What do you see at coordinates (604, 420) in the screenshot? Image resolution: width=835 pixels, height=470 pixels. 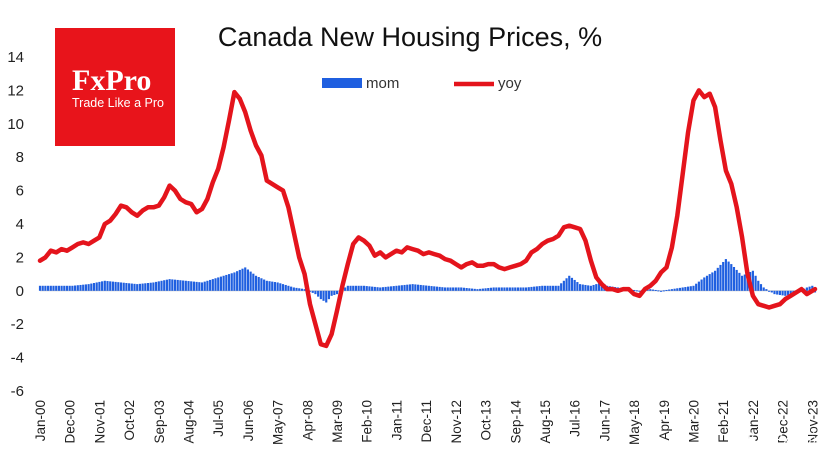 I see `x-tick-label: Jun-17` at bounding box center [604, 420].